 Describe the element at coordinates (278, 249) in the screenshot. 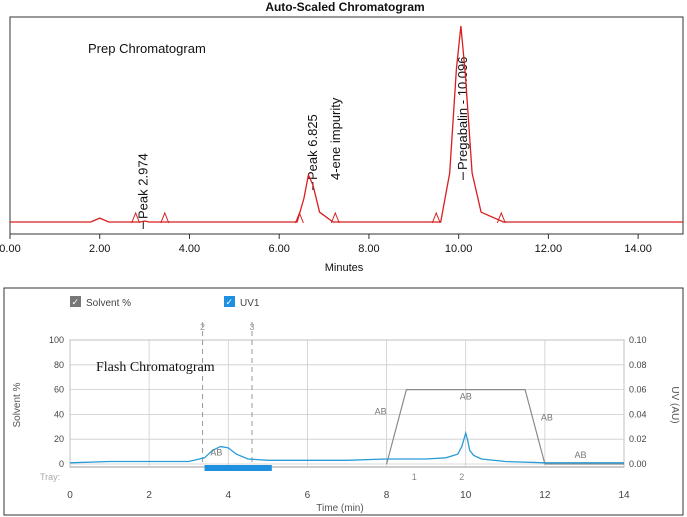

I see `prep-x-tick-label: 6.00` at that location.